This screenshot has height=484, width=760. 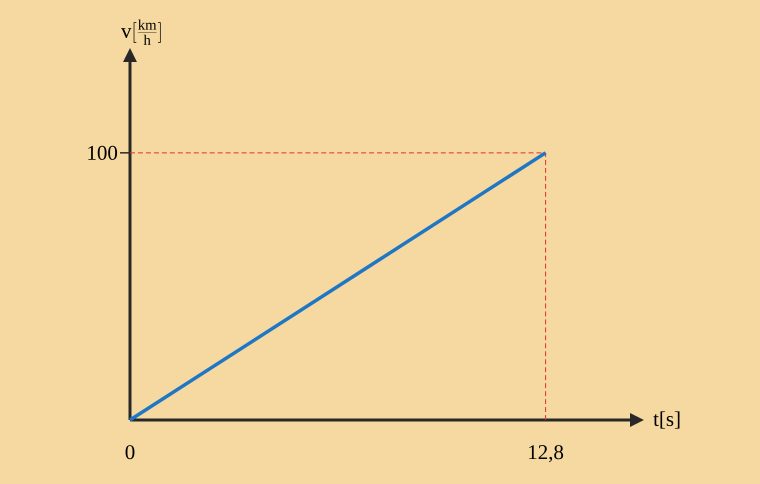 I want to click on x-tick-label: 0, so click(x=130, y=452).